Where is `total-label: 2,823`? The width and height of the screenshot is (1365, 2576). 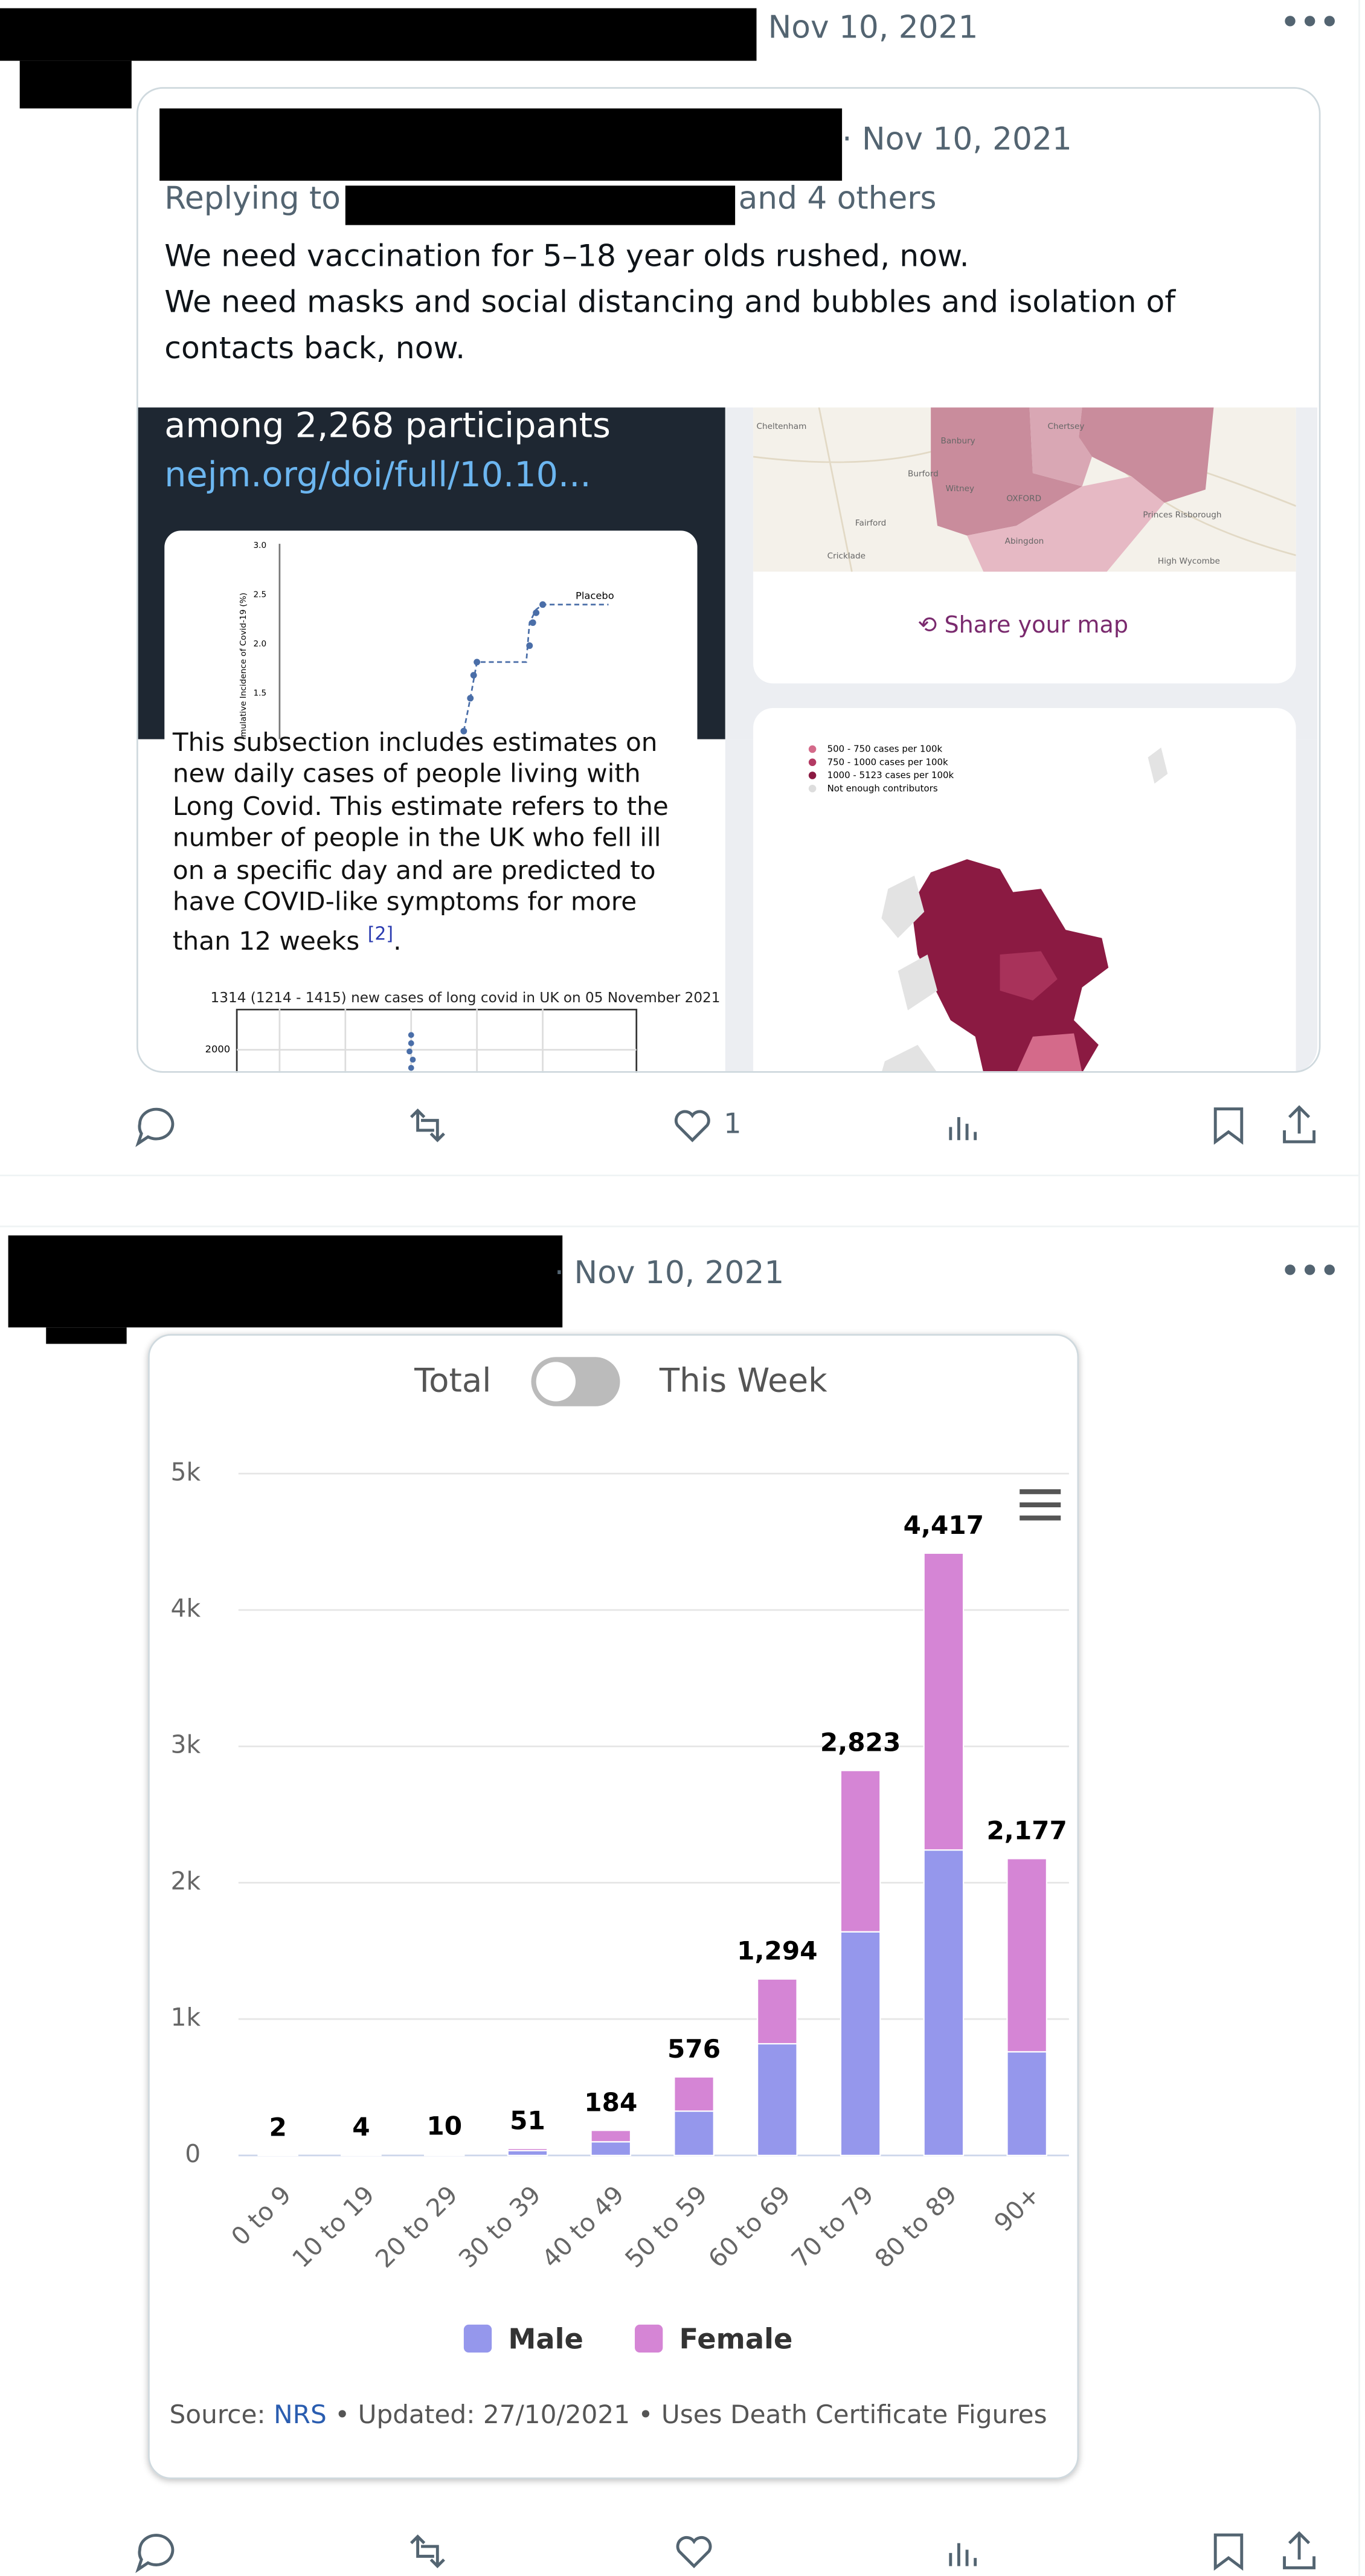 total-label: 2,823 is located at coordinates (860, 1743).